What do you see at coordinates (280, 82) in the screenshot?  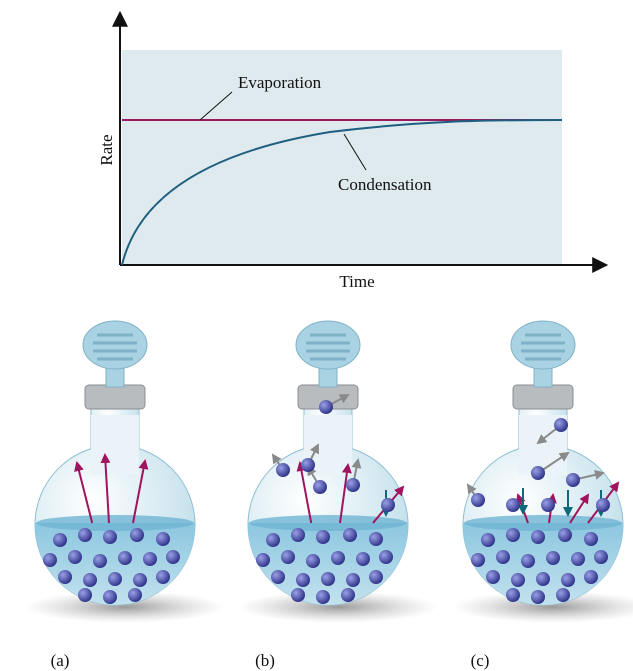 I see `curve-label: Evaporation` at bounding box center [280, 82].